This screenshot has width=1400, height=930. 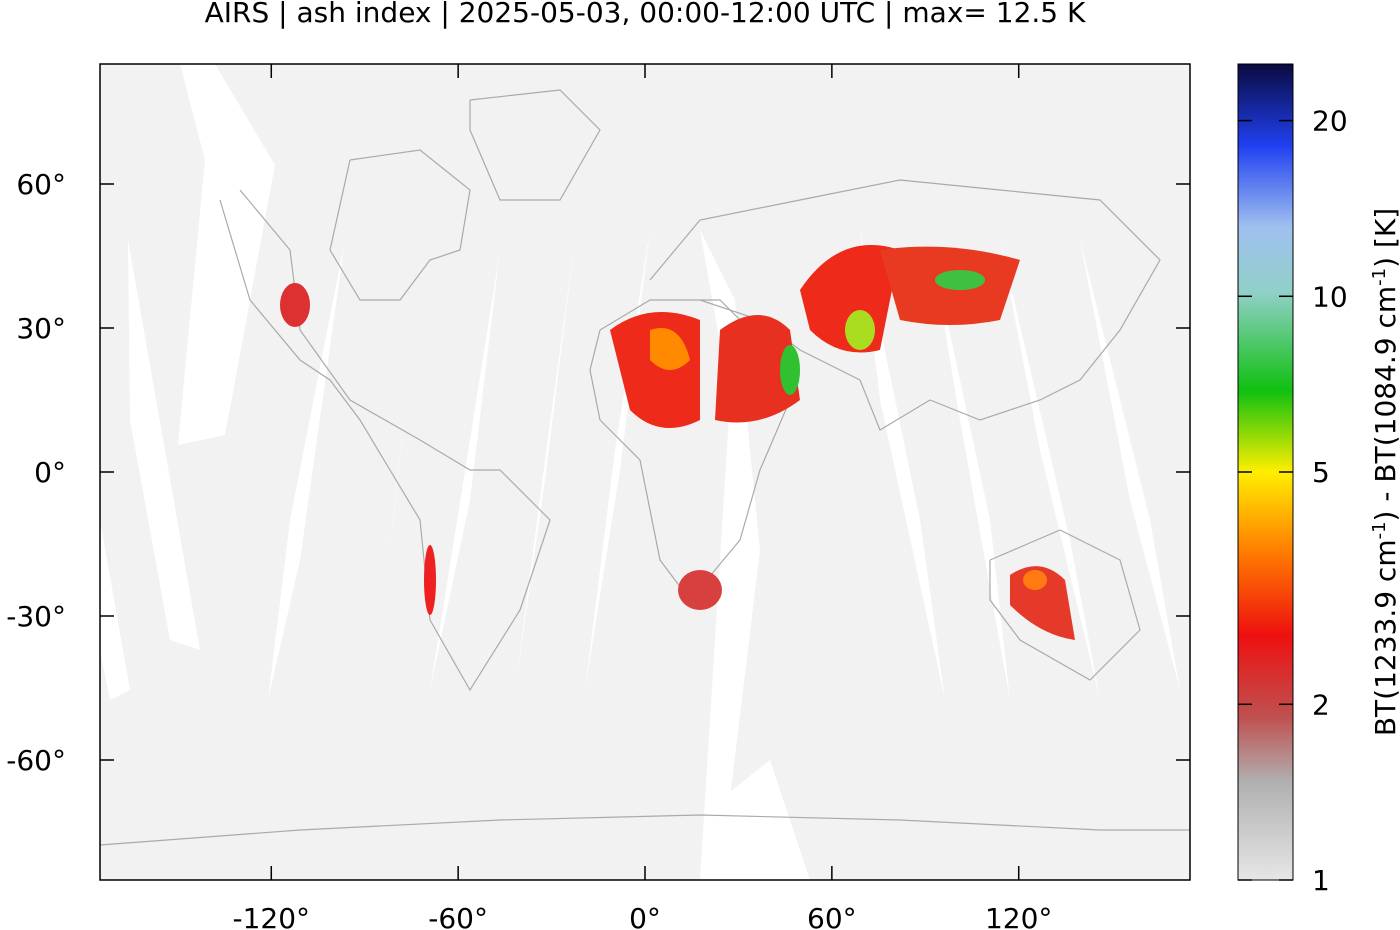 What do you see at coordinates (1384, 404) in the screenshot?
I see `colorbar-label-part: ) - BT(1084.9 cm` at bounding box center [1384, 404].